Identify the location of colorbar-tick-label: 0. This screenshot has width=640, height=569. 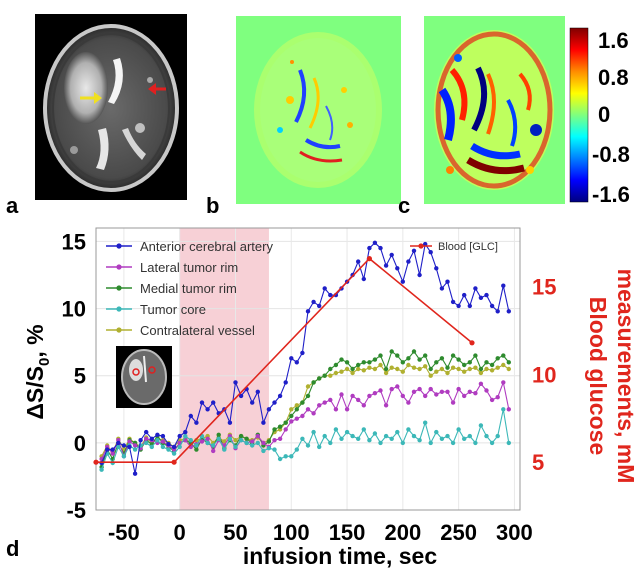
(604, 114).